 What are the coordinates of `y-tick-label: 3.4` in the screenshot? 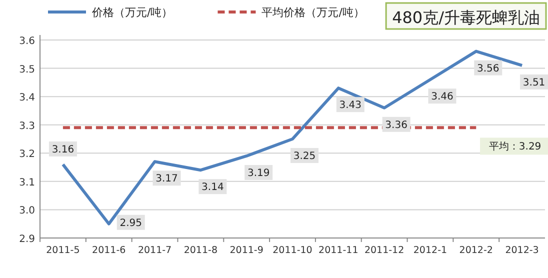 It's located at (27, 98).